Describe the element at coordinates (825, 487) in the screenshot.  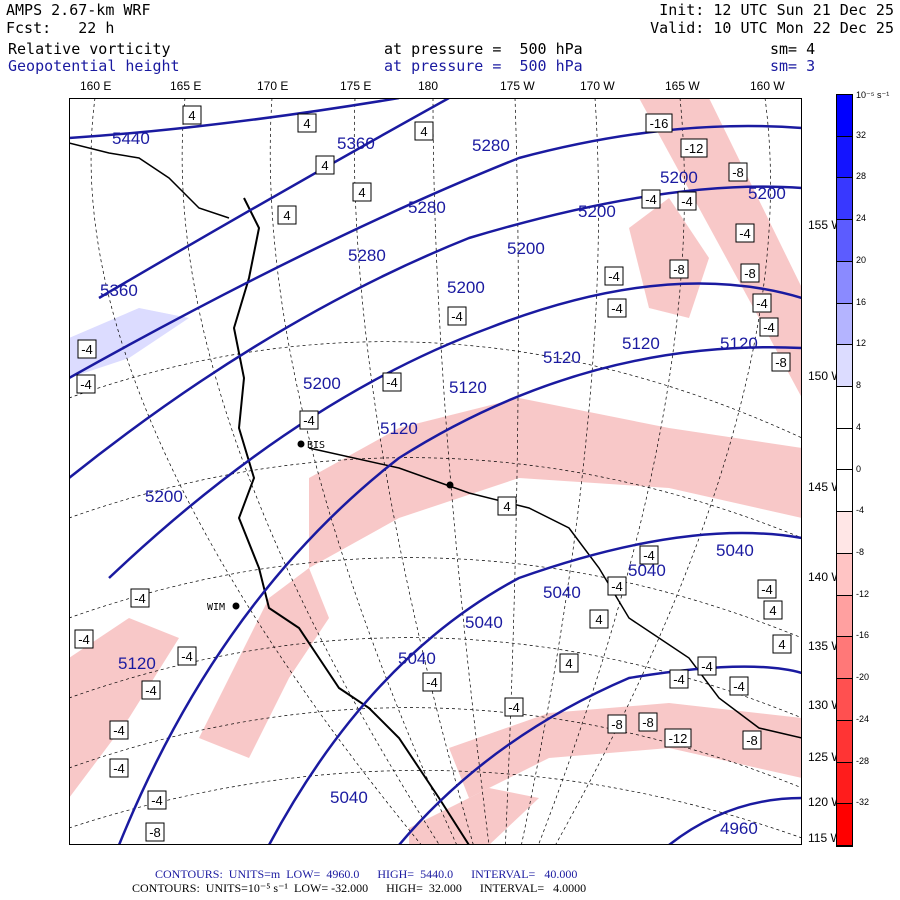
I see `lat-label: 145 W` at that location.